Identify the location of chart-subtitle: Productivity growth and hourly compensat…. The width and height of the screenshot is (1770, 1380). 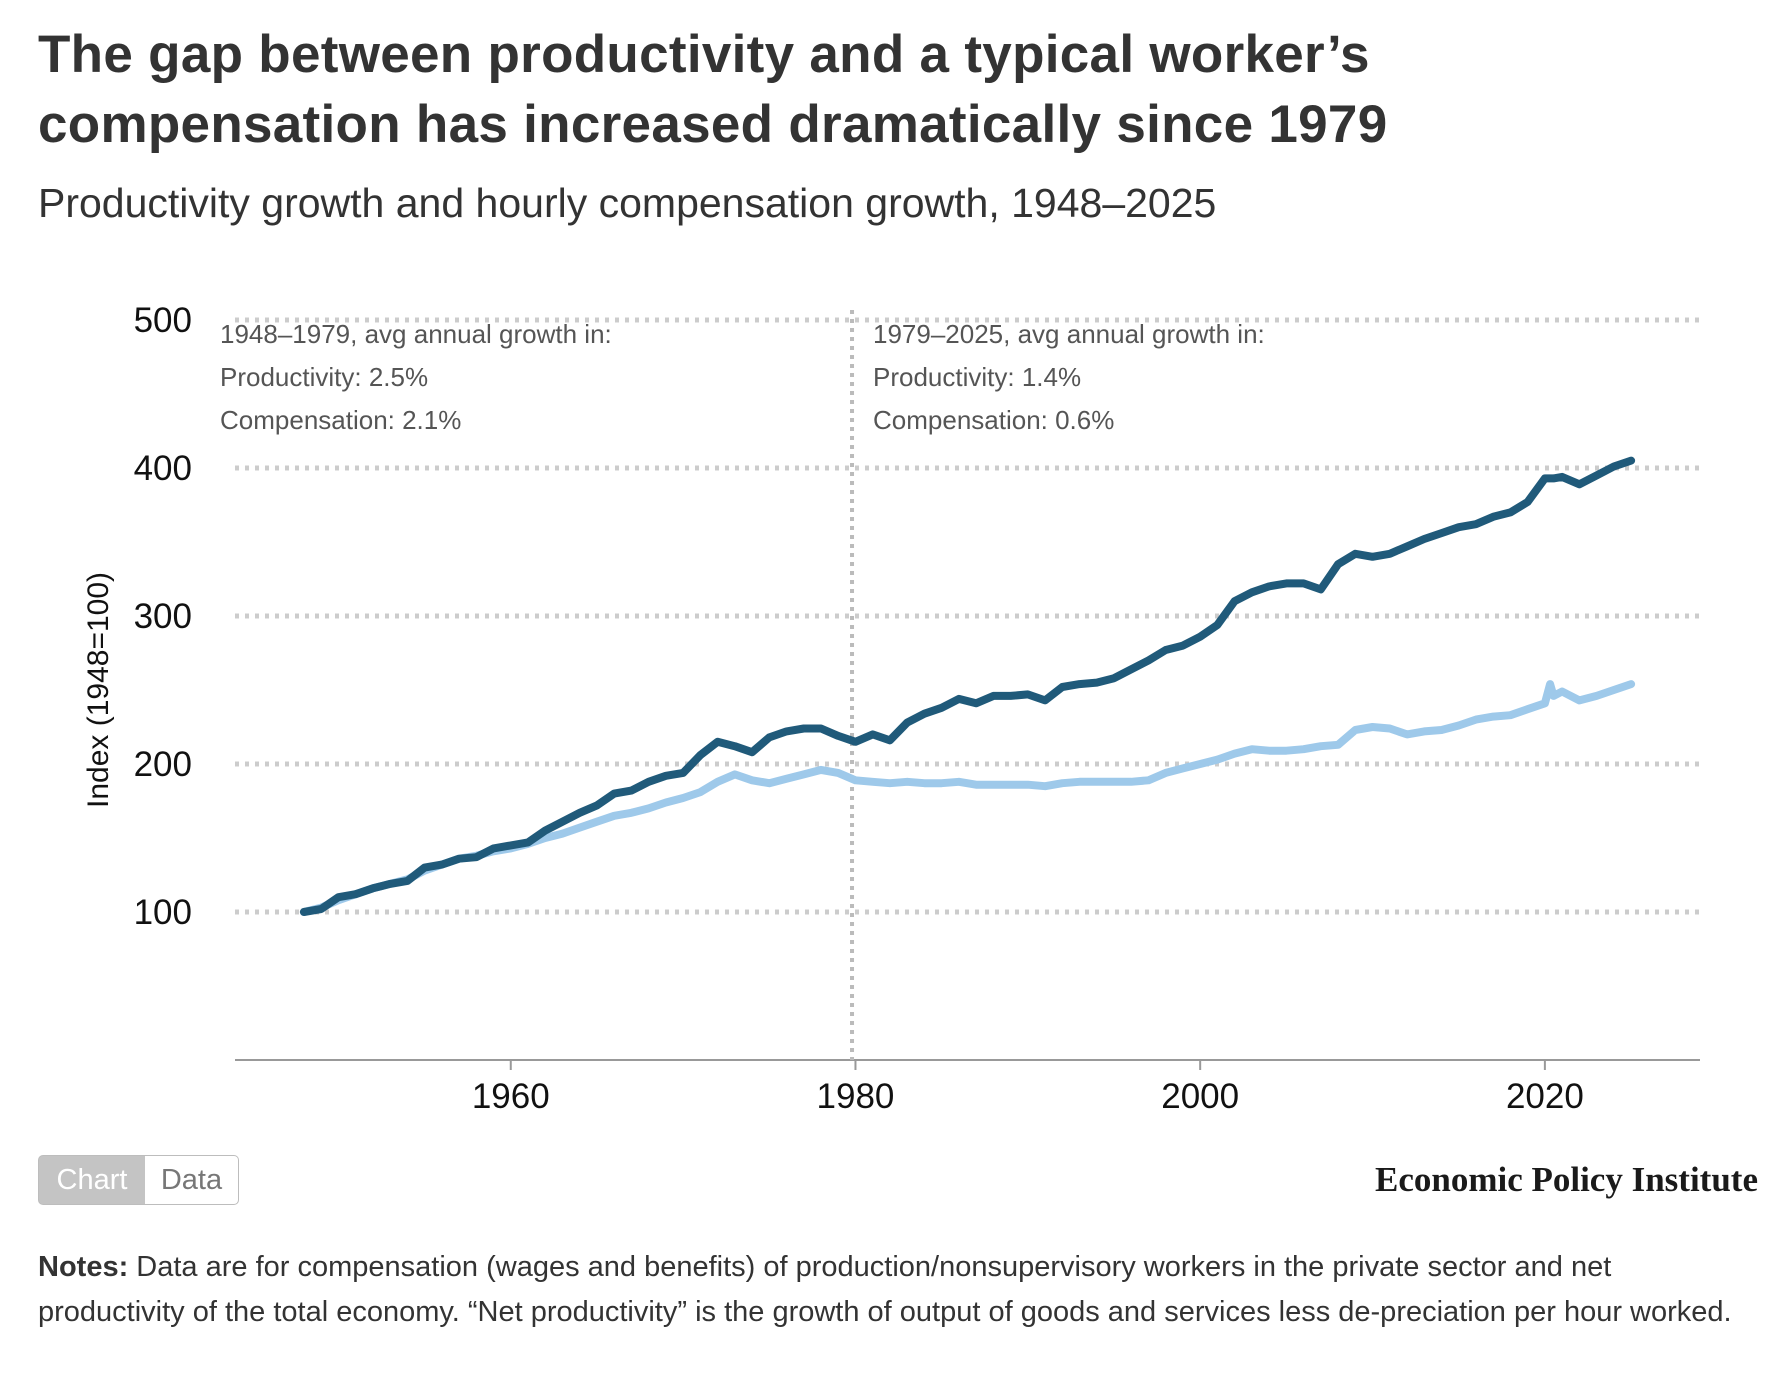
(627, 203).